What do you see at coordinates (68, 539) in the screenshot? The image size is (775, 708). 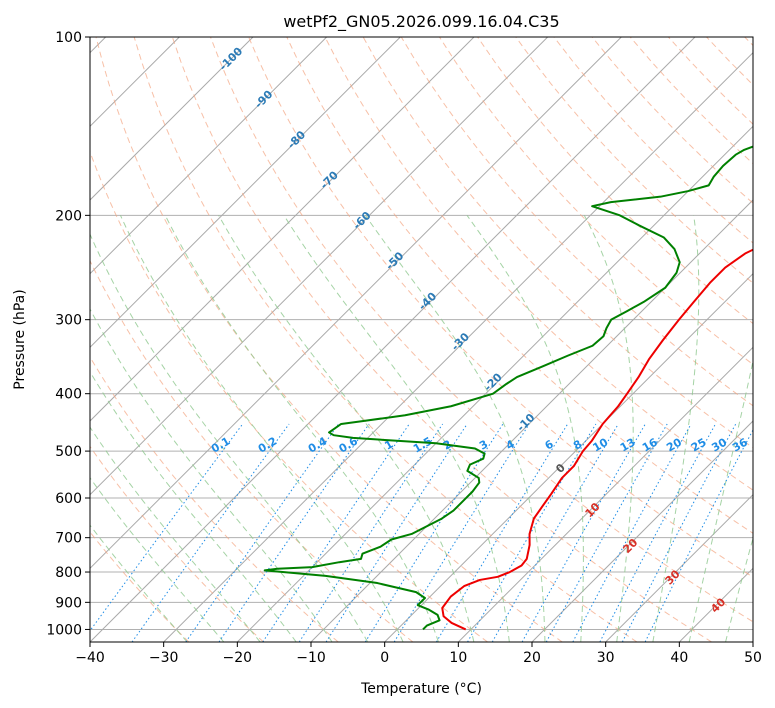 I see `y-tick-label: 700` at bounding box center [68, 539].